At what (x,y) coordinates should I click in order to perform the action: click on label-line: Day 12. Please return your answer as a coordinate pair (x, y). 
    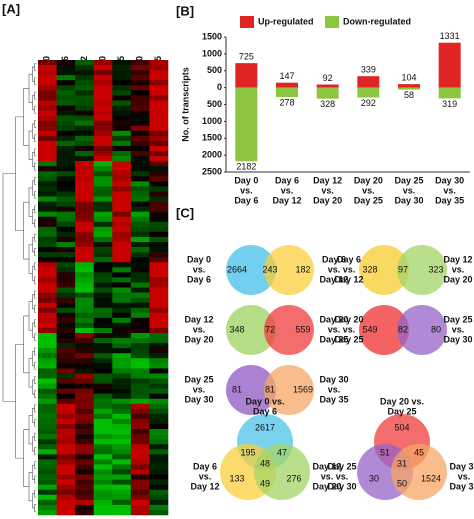
    Looking at the image, I should click on (327, 180).